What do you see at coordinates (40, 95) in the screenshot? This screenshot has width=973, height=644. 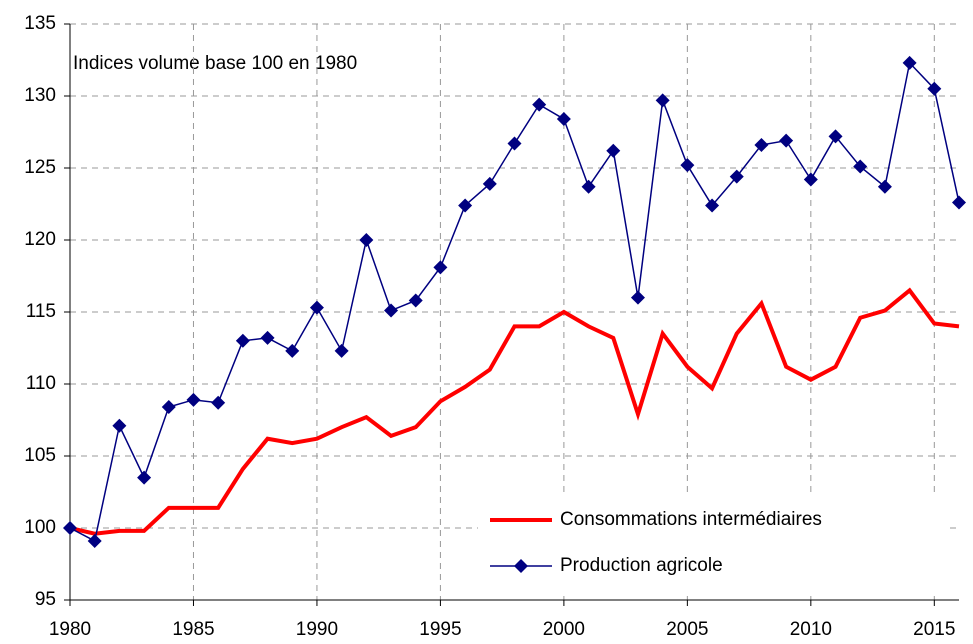 I see `y-tick-label: 130` at bounding box center [40, 95].